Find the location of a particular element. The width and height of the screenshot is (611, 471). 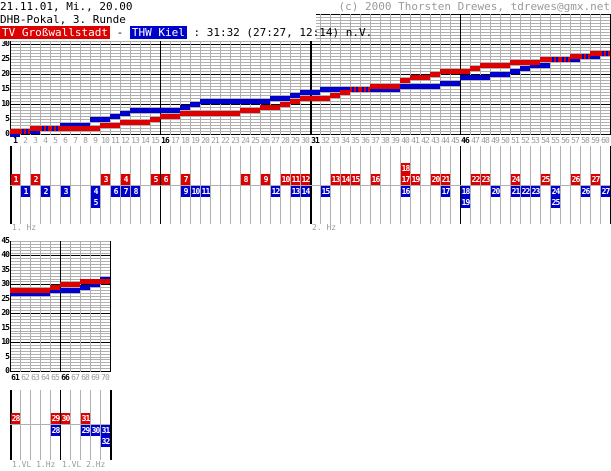

y-axis-tick-label: 10 is located at coordinates (5, 103).